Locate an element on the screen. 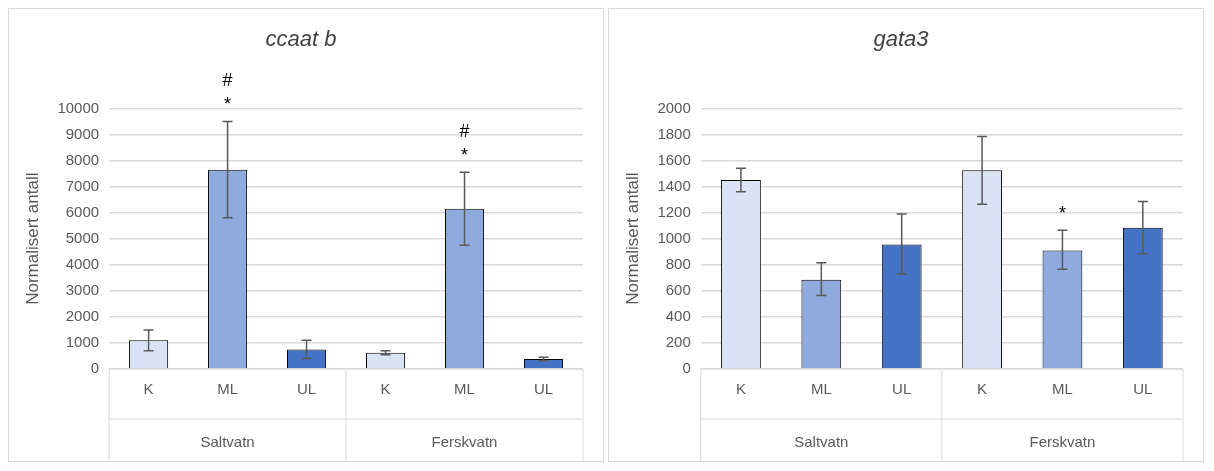 The height and width of the screenshot is (471, 1214). y-tick-label: 7000 is located at coordinates (82, 185).